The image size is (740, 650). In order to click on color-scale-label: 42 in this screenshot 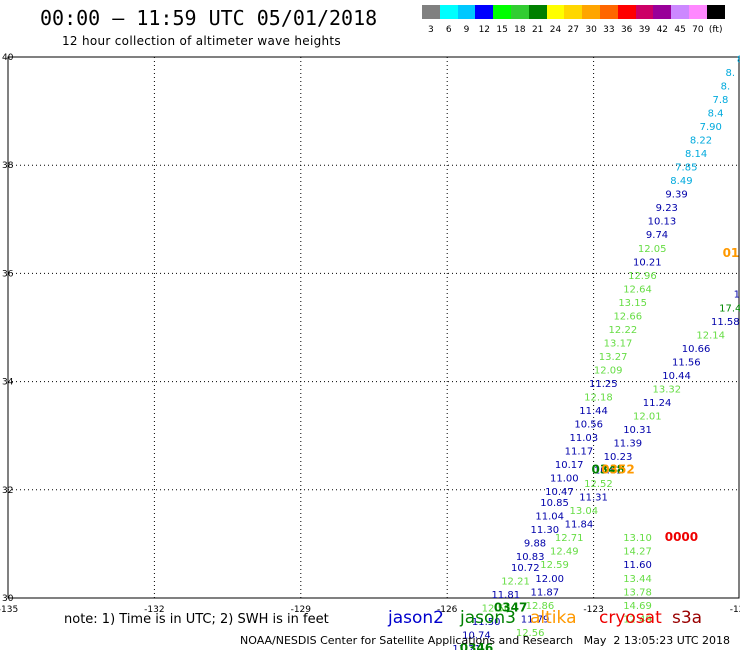, I will do `click(662, 30)`.